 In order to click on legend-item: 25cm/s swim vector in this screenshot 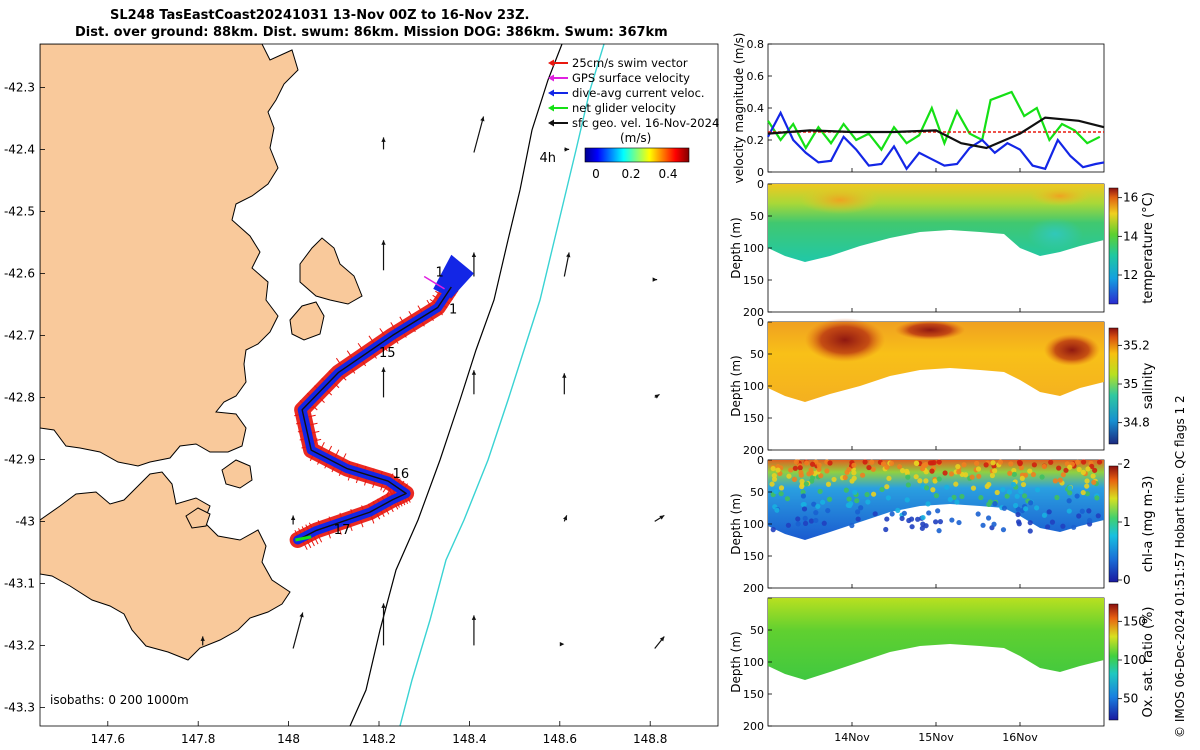, I will do `click(618, 63)`.